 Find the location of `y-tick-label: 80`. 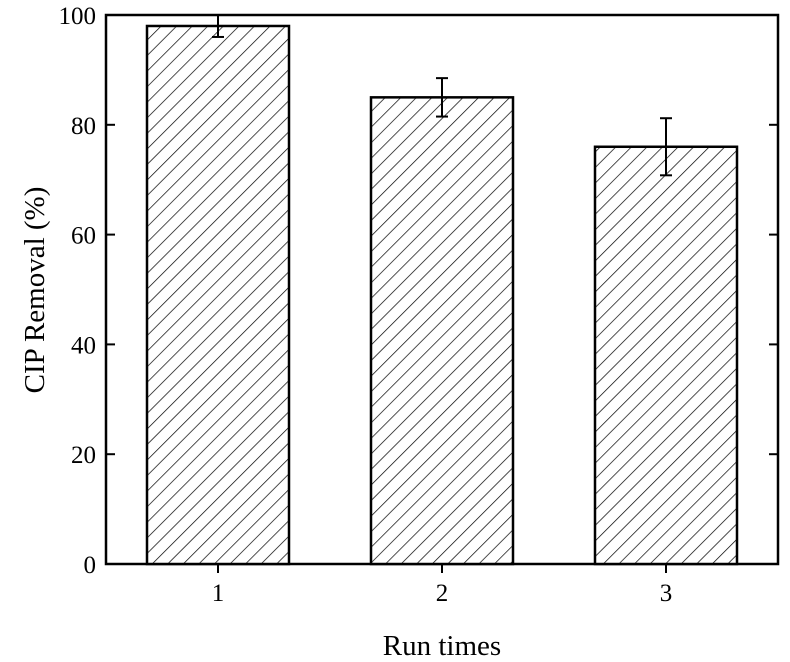

y-tick-label: 80 is located at coordinates (83, 126).